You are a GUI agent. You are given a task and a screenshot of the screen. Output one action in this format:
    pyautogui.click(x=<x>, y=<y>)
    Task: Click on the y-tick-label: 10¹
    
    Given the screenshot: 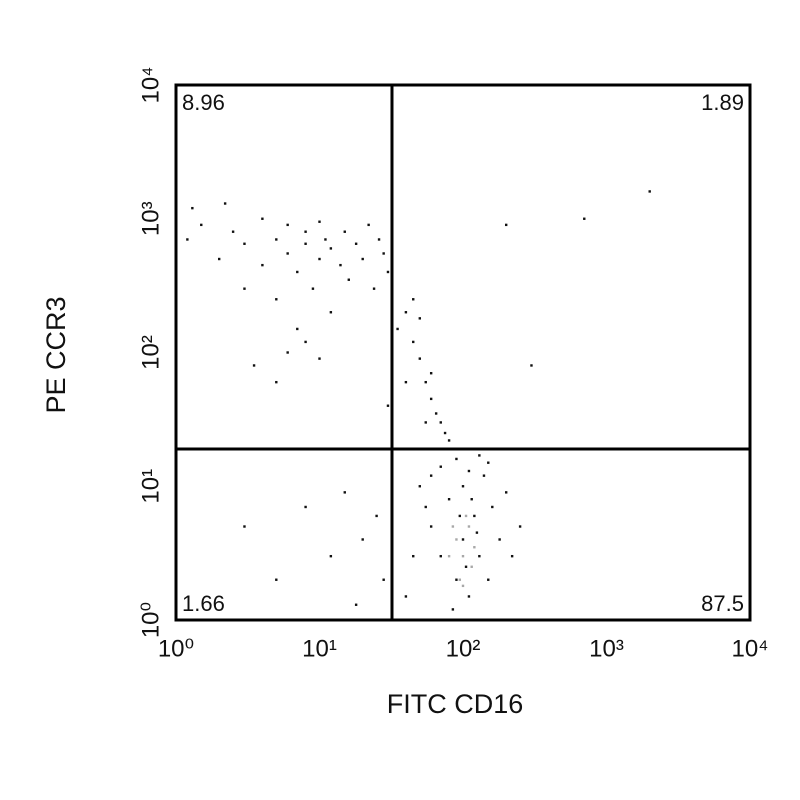 What is the action you would take?
    pyautogui.click(x=150, y=486)
    